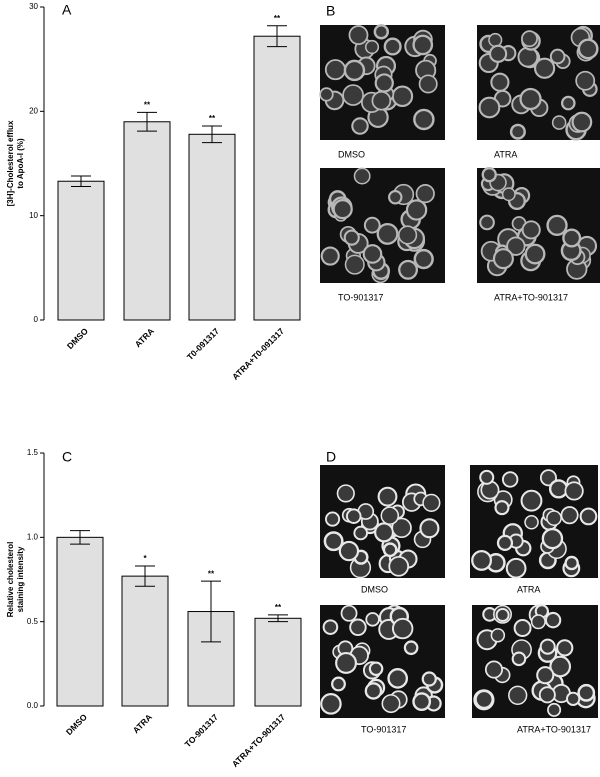  Describe the element at coordinates (33, 215) in the screenshot. I see `y-tick-label: 10` at that location.